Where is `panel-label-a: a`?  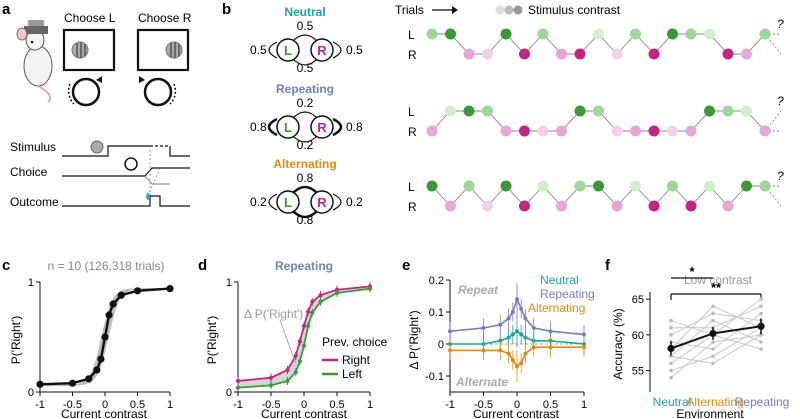
panel-label-a: a is located at coordinates (6, 9).